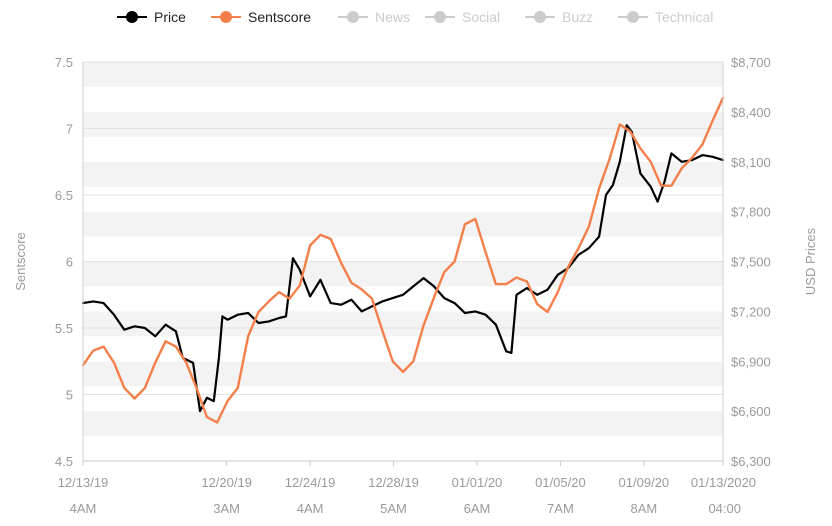  What do you see at coordinates (151, 17) in the screenshot?
I see `legend-item-price: Price` at bounding box center [151, 17].